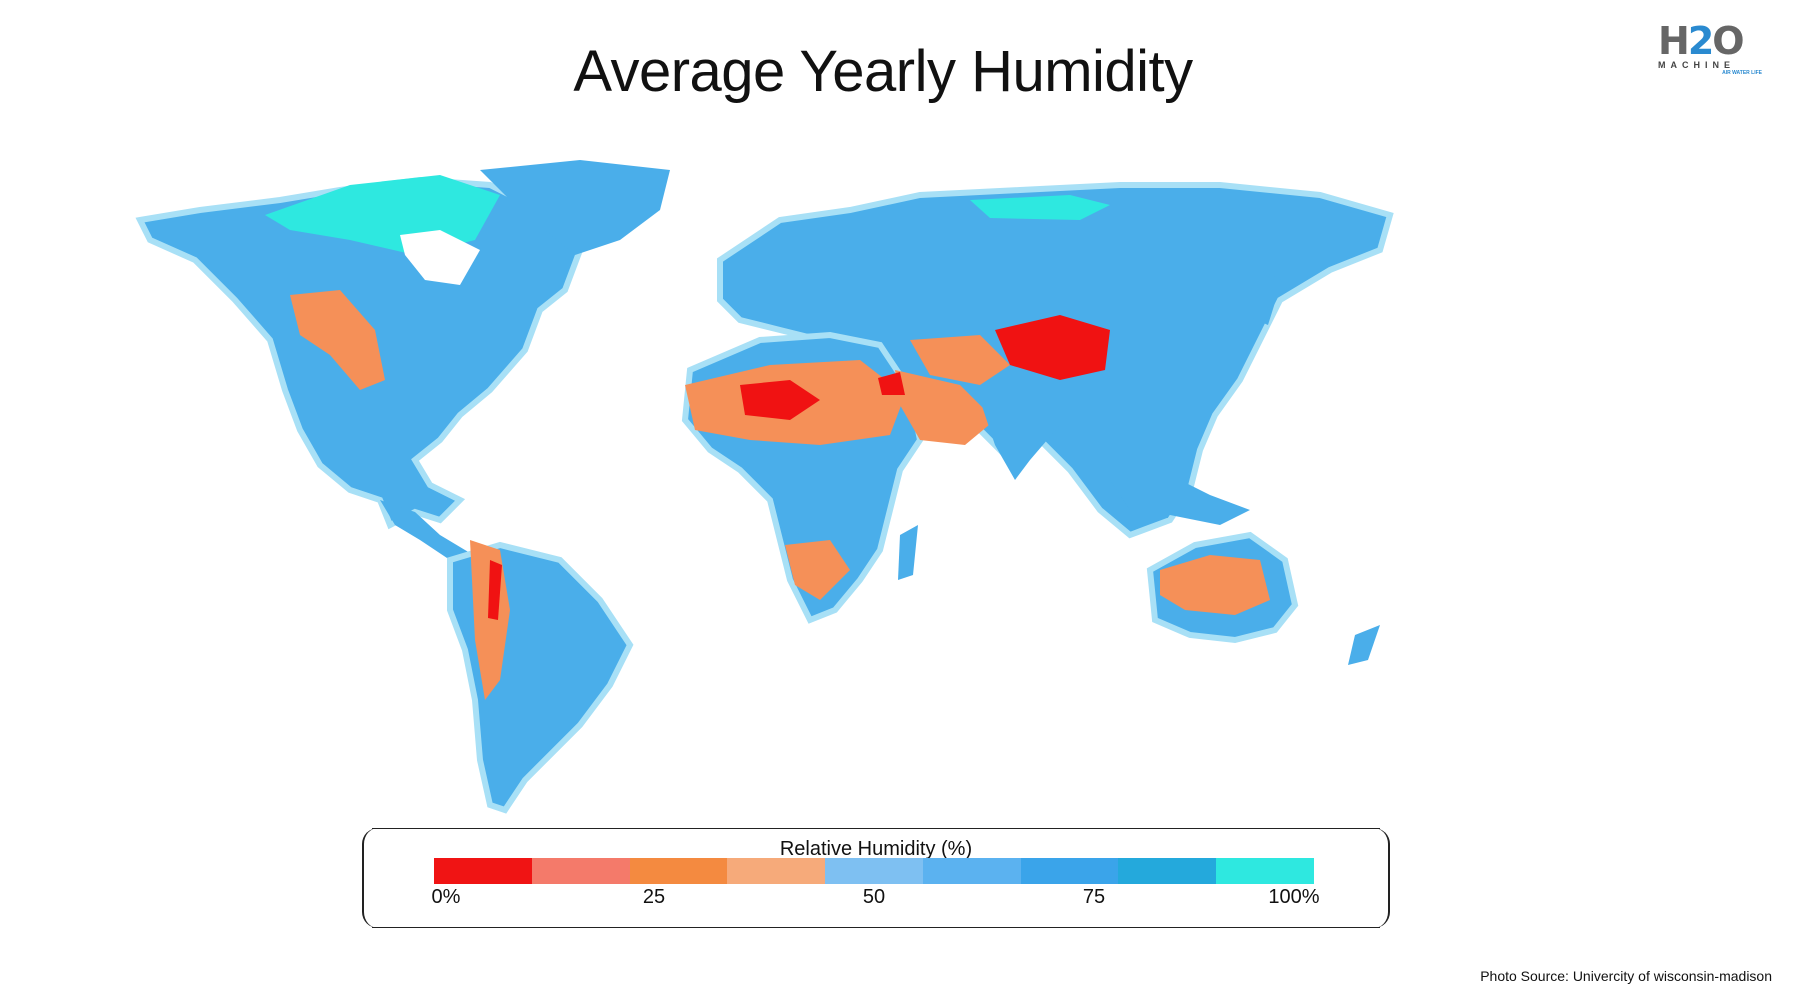 Image resolution: width=1800 pixels, height=1000 pixels. I want to click on new-zealand, so click(1364, 645).